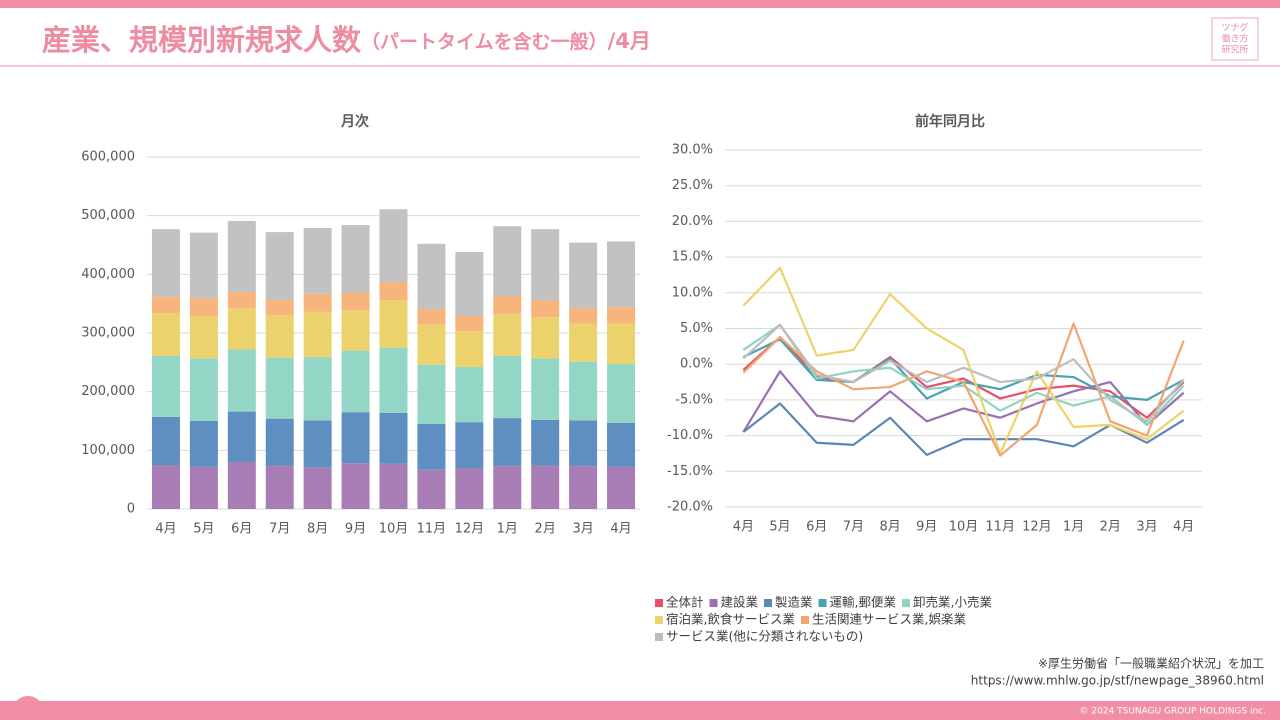 This screenshot has width=1280, height=720. I want to click on legend-label: 製造業, so click(794, 602).